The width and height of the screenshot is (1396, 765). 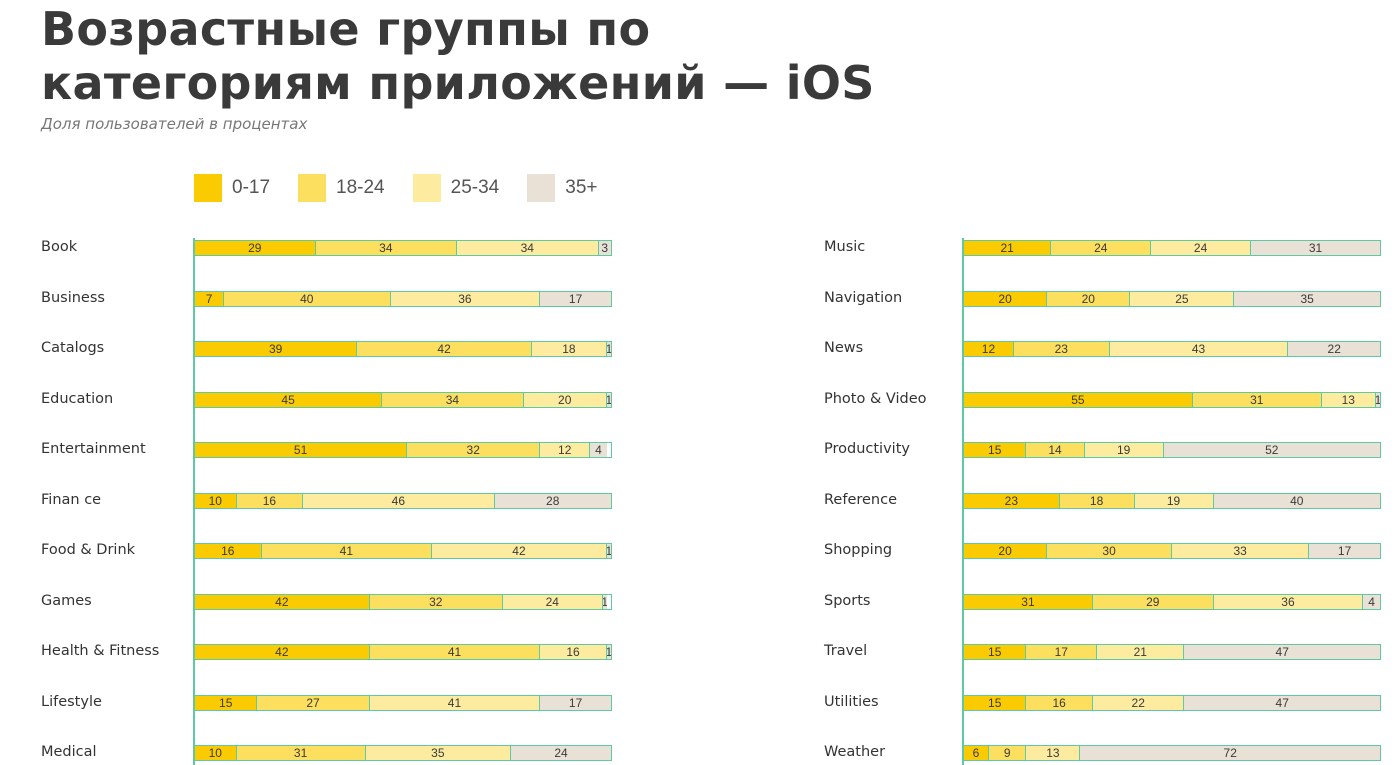 What do you see at coordinates (444, 349) in the screenshot?
I see `bar-segment-18-24: 42` at bounding box center [444, 349].